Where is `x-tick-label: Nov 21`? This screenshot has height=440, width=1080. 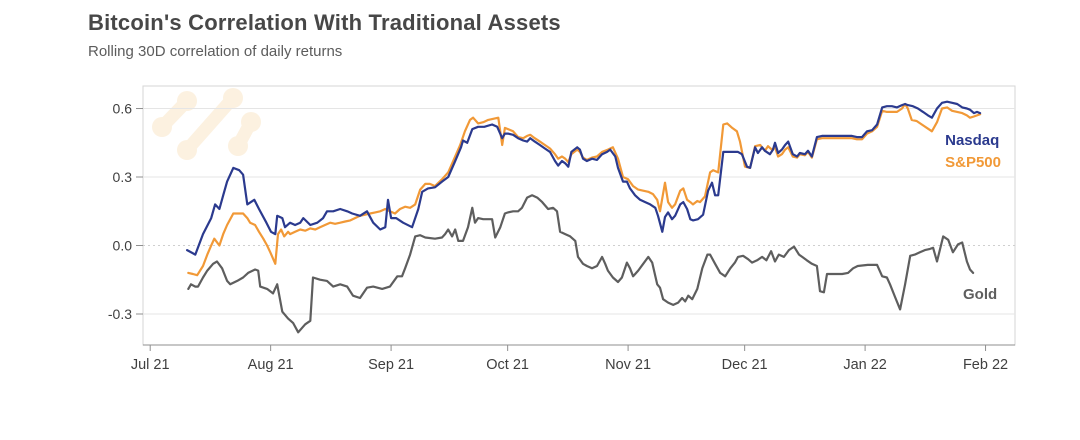
x-tick-label: Nov 21 is located at coordinates (628, 365).